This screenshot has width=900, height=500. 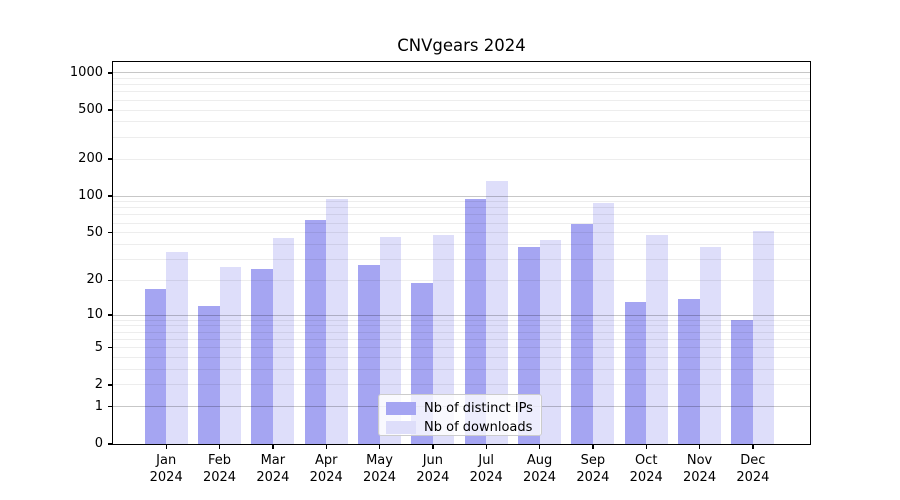 I want to click on legend-item-ips: Nb of distinct IPs, so click(x=463, y=408).